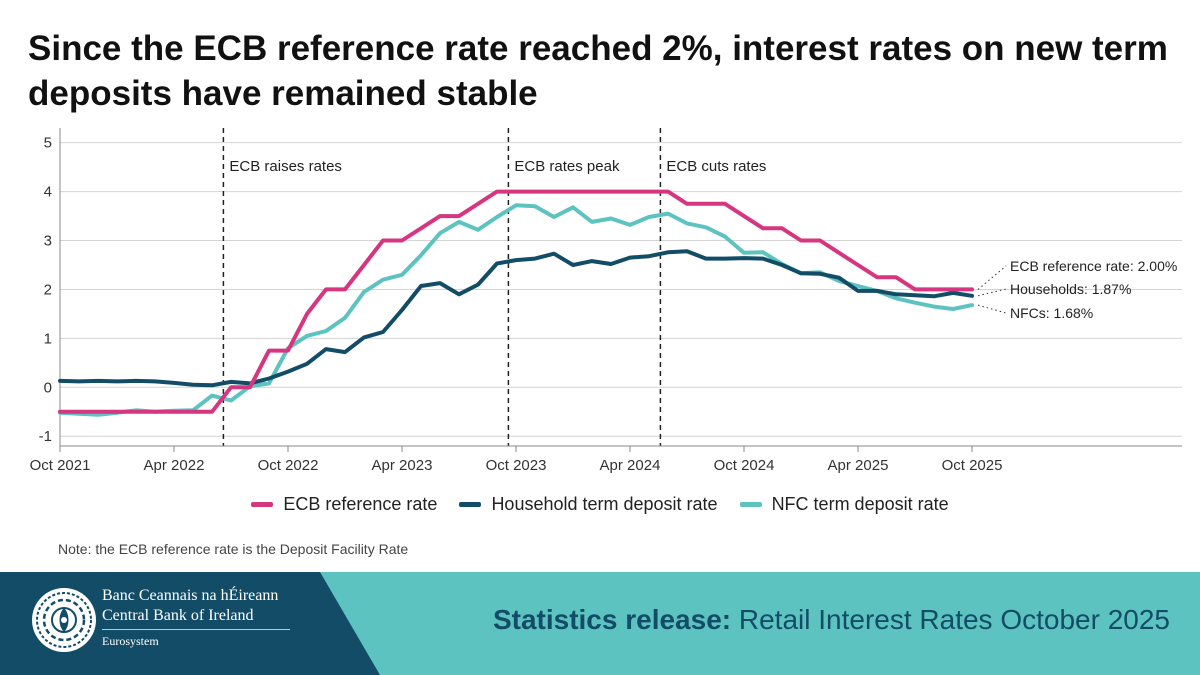 This screenshot has width=1200, height=675. What do you see at coordinates (612, 619) in the screenshot?
I see `release-label: Statistics release:` at bounding box center [612, 619].